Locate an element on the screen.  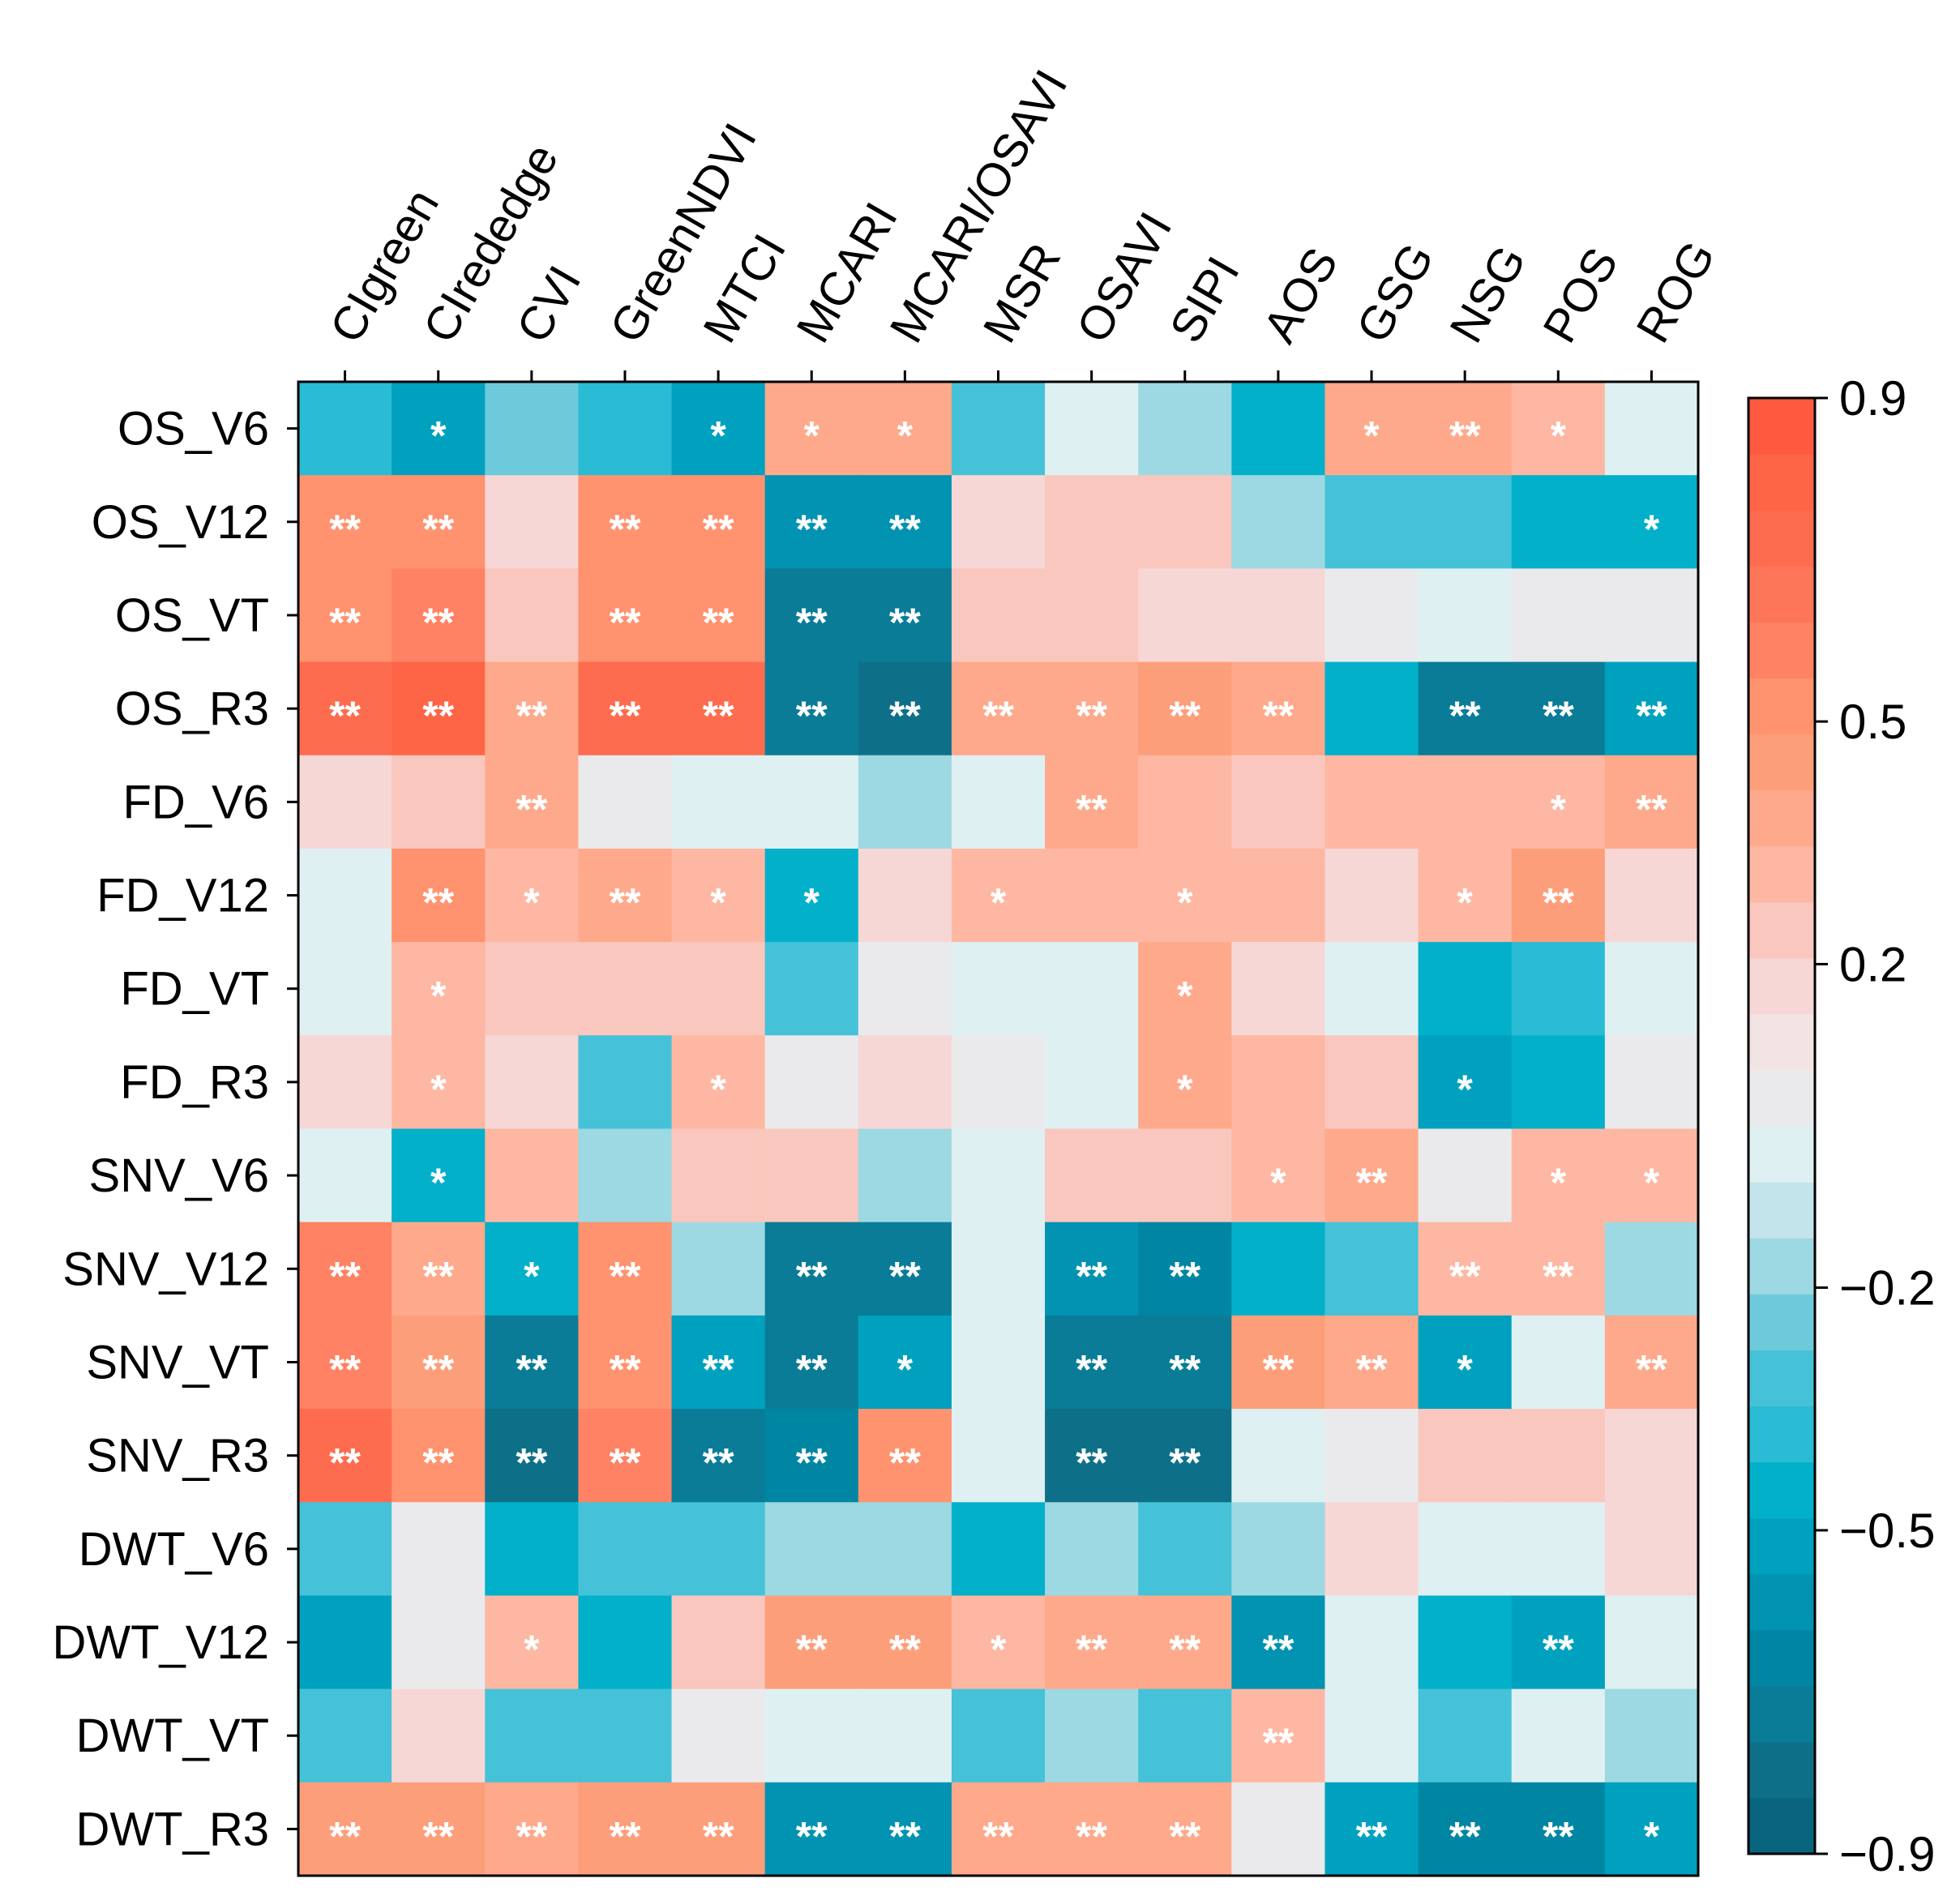
colorbar-tick-label: 0.5 is located at coordinates (1873, 722).